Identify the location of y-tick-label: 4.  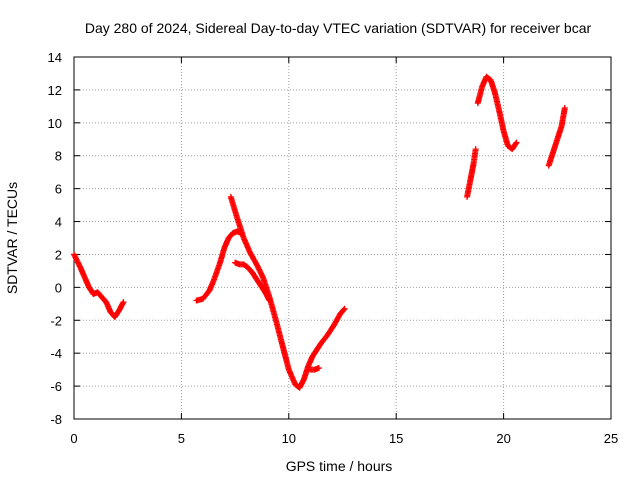
(58, 222).